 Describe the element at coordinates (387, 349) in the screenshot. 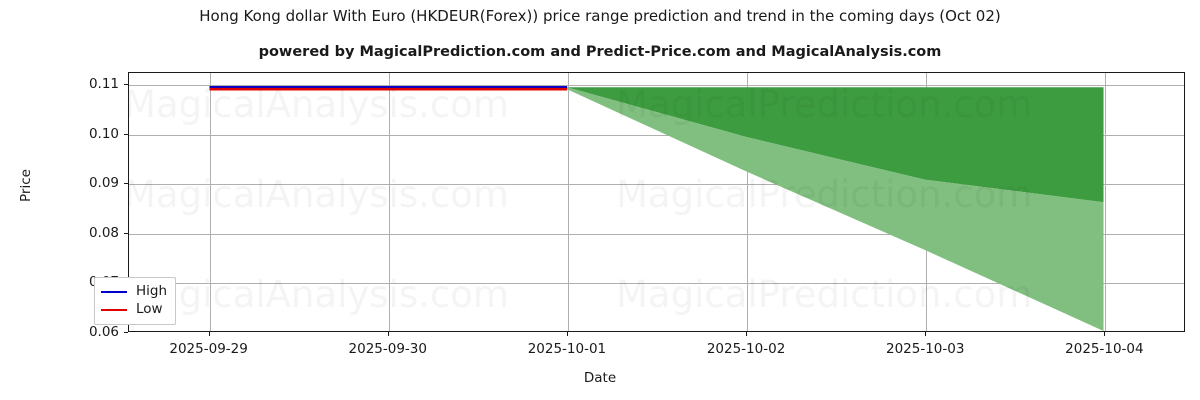

I see `x-tick-label: 2025-09-30` at that location.